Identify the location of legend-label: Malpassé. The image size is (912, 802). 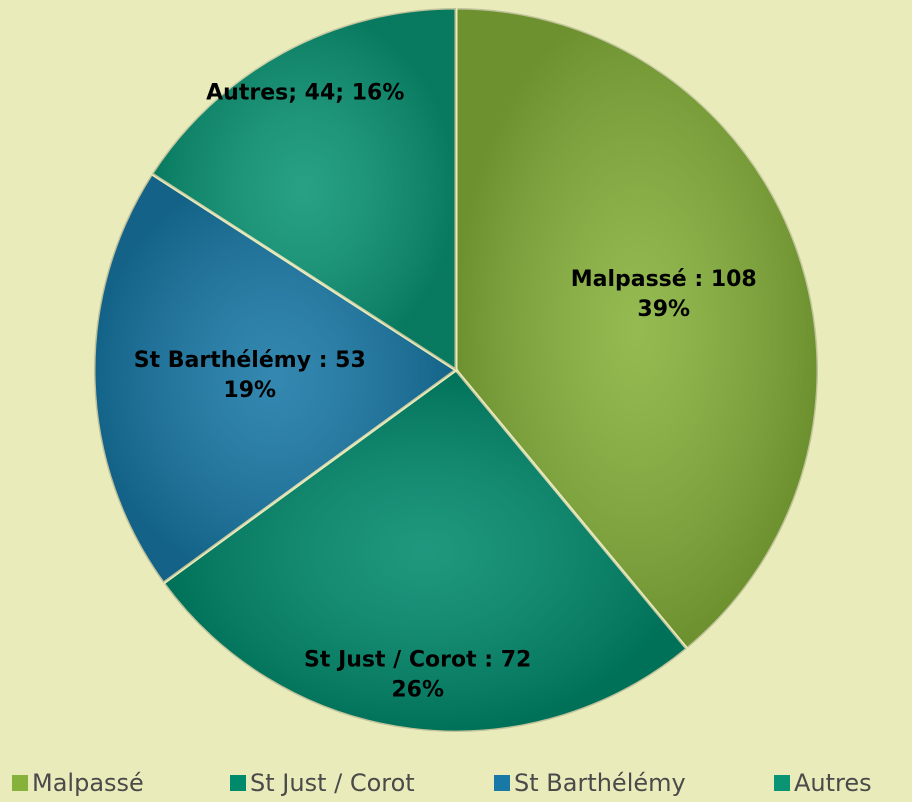
(88, 783).